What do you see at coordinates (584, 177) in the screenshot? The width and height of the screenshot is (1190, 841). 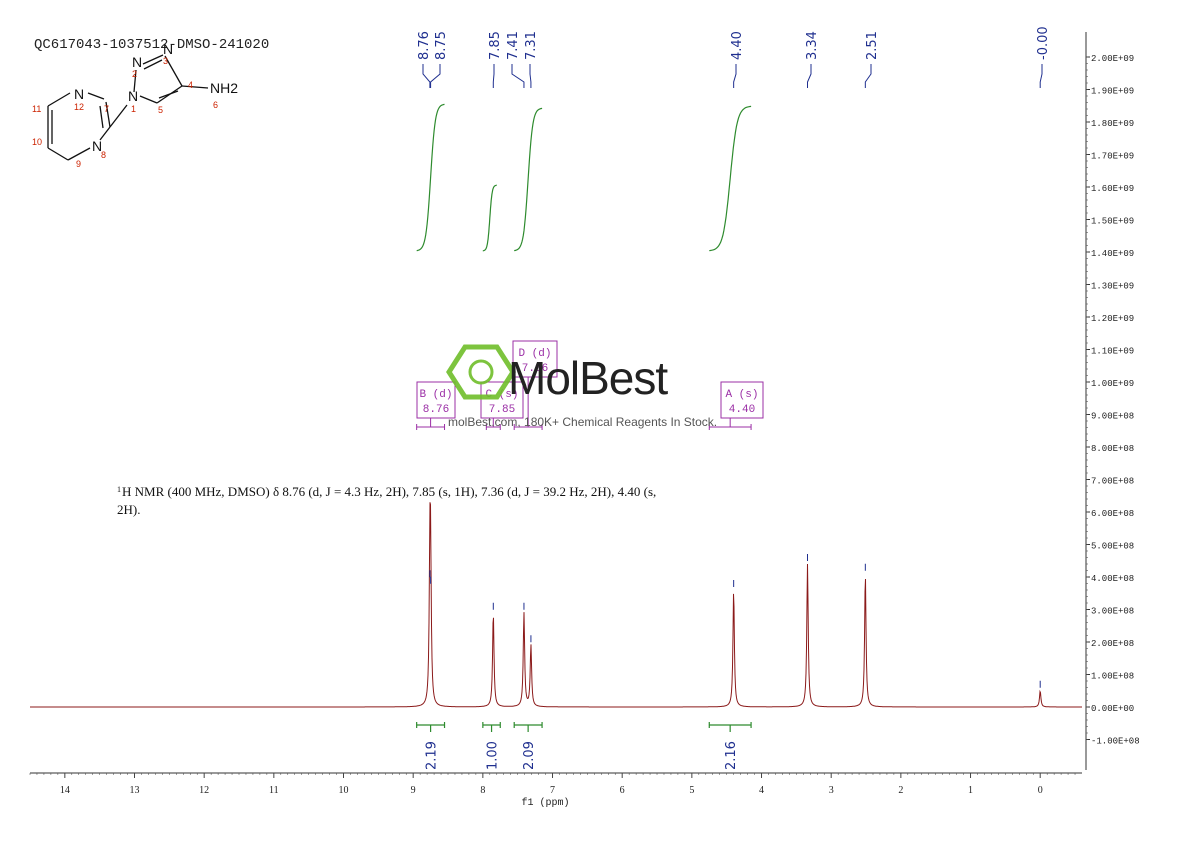 I see `integral-curves` at bounding box center [584, 177].